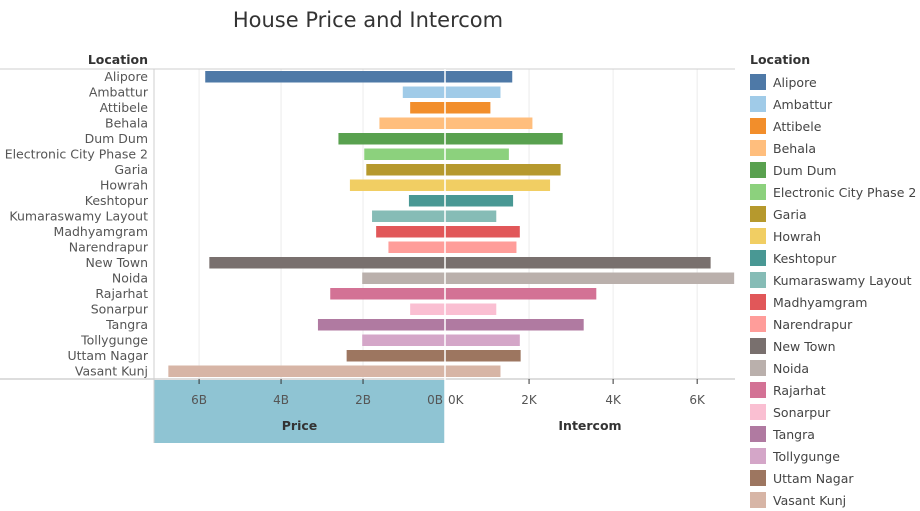 This screenshot has width=920, height=511. I want to click on legend-item-rajarhat: Rajarhat, so click(835, 390).